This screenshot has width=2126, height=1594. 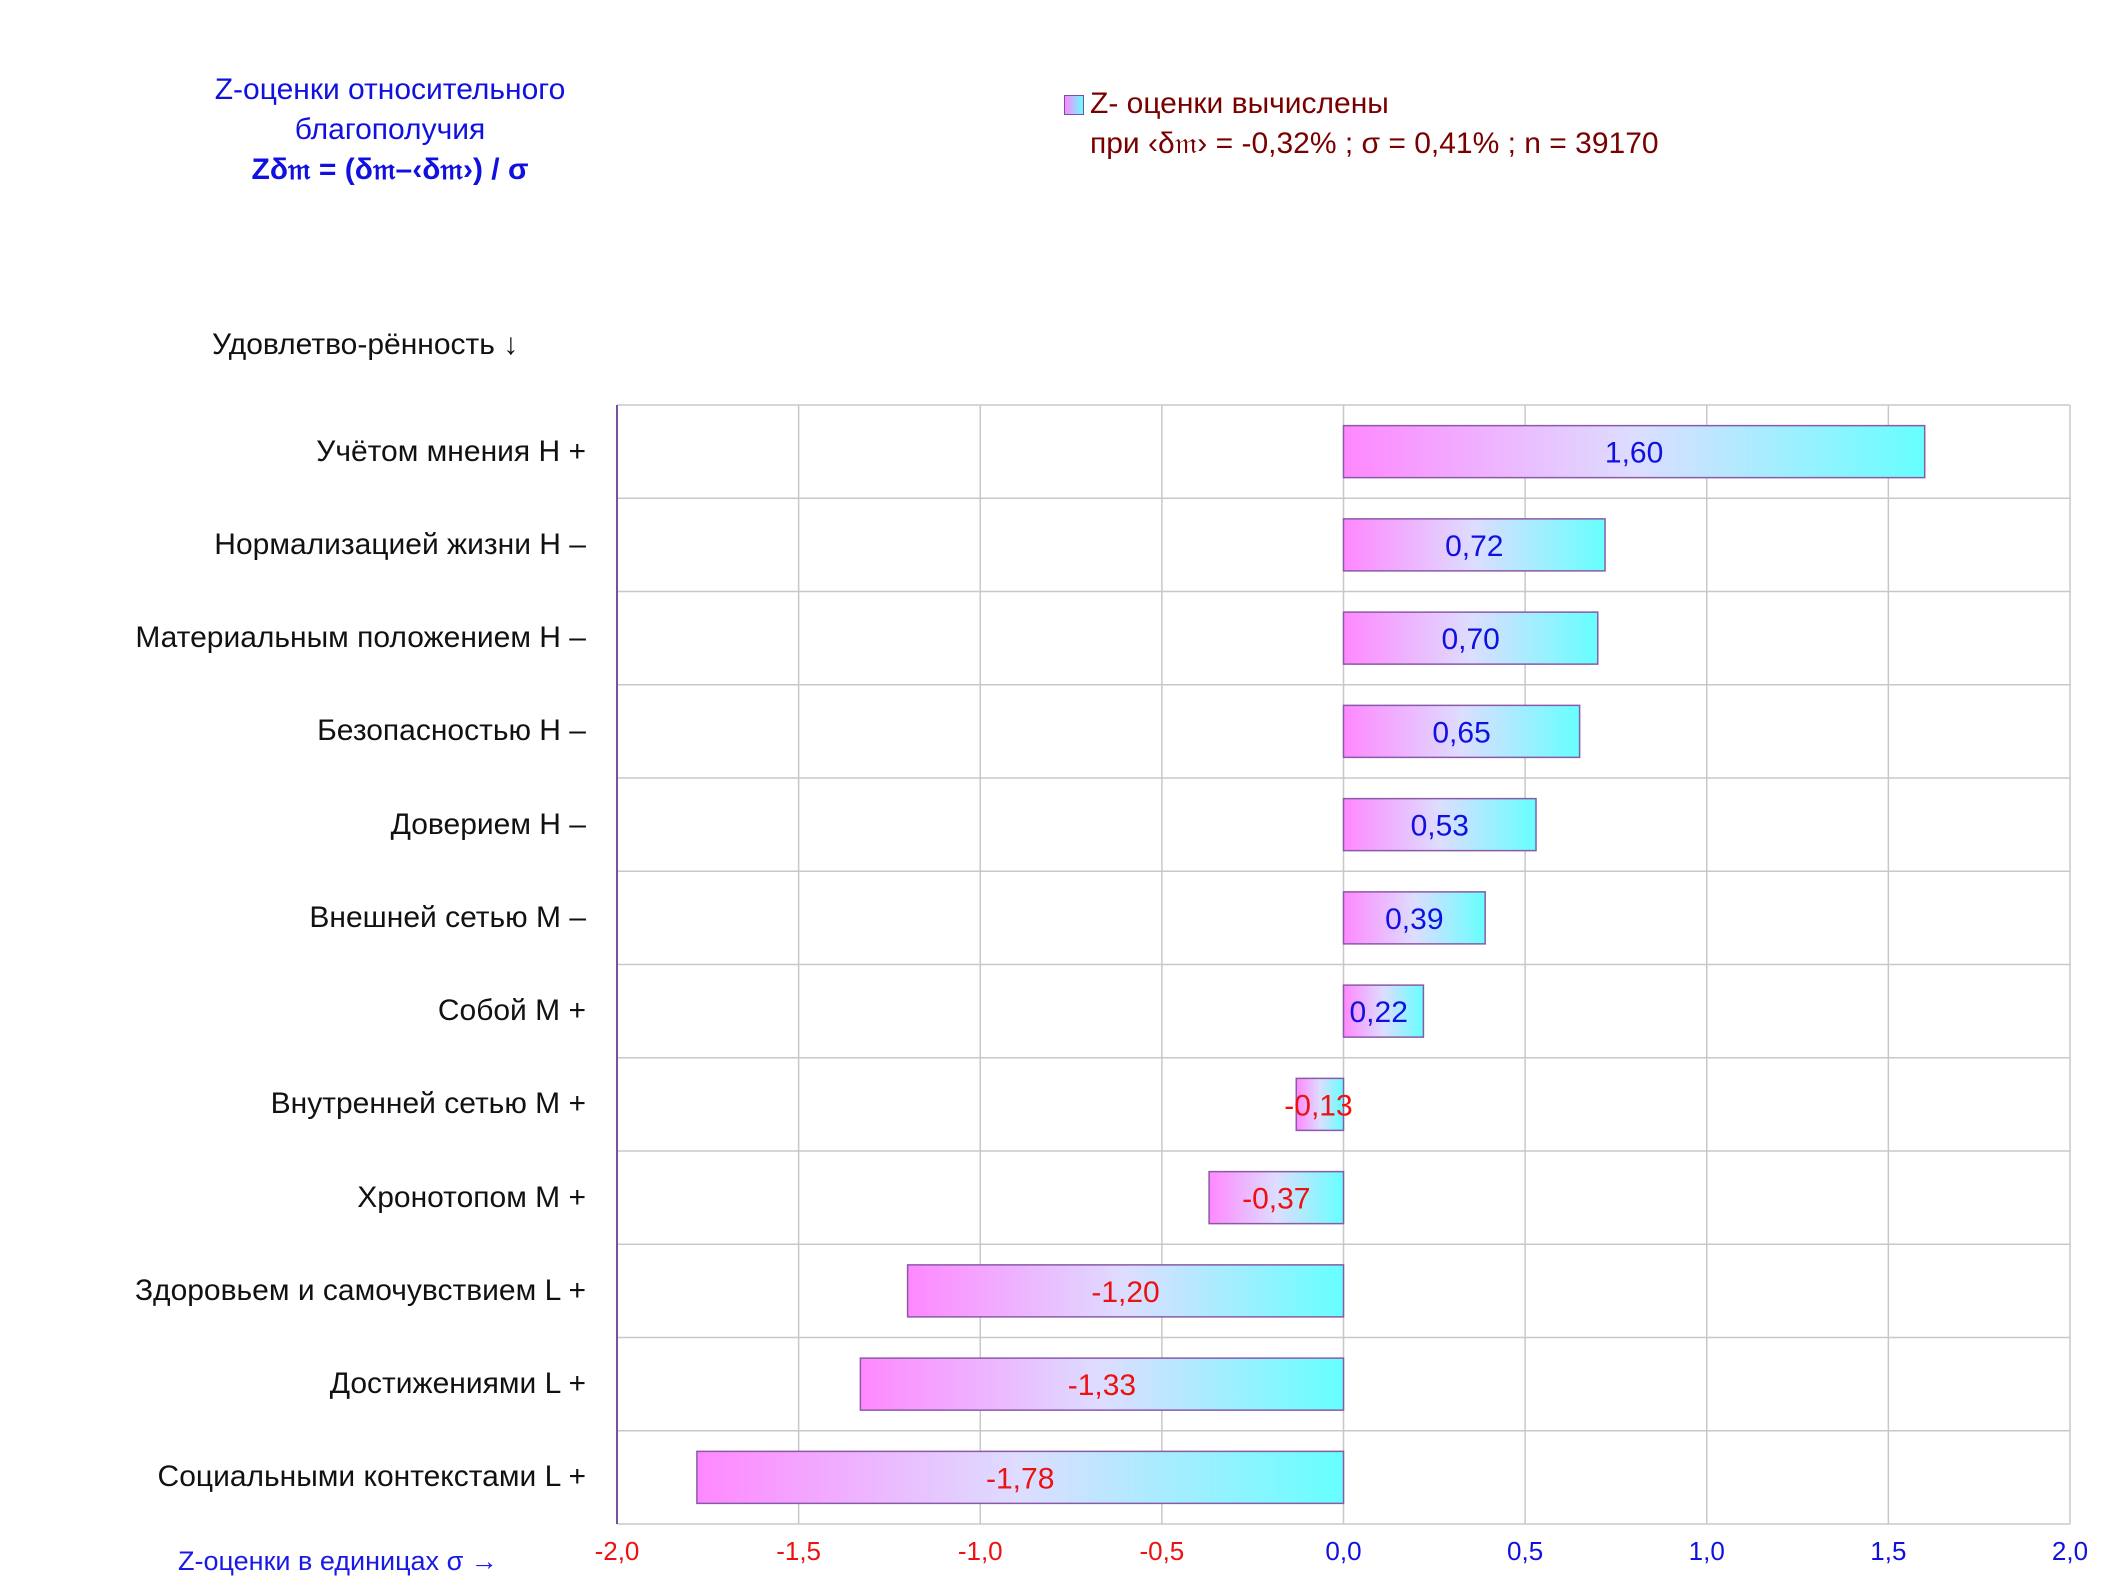 What do you see at coordinates (617, 1551) in the screenshot?
I see `x-tick-label: -2,0` at bounding box center [617, 1551].